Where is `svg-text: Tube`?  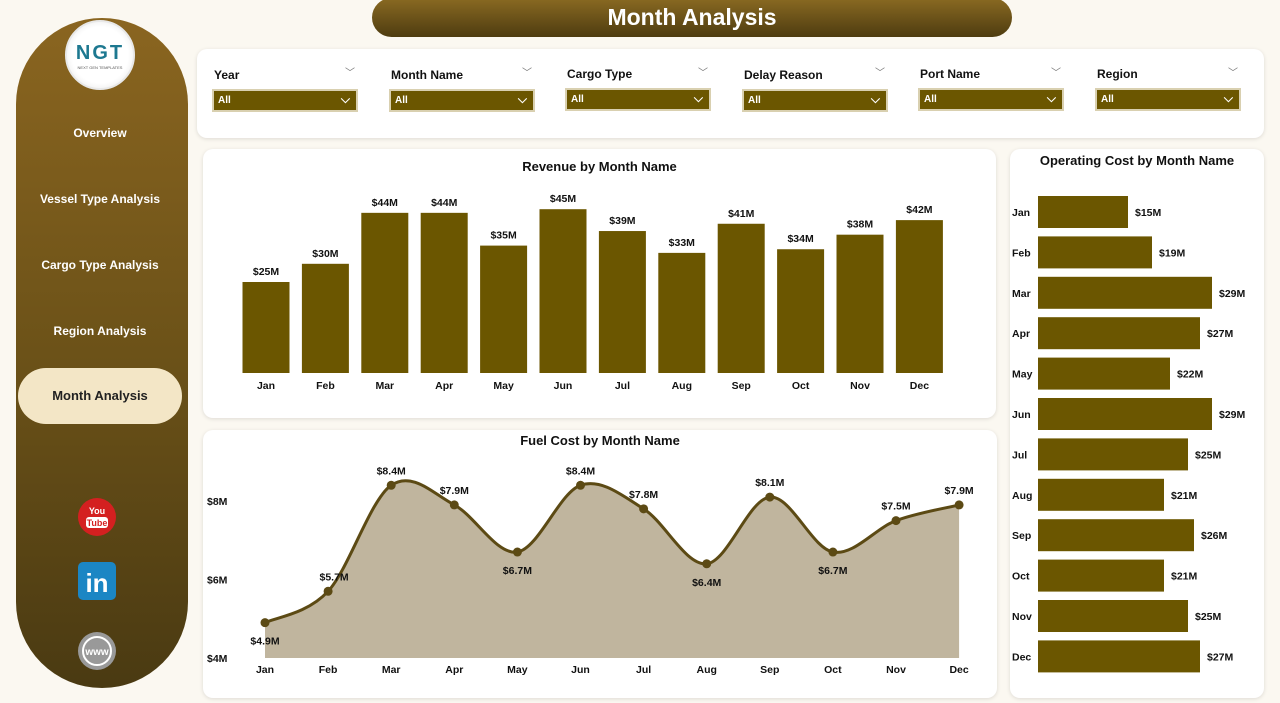
svg-text: Tube is located at coordinates (97, 523).